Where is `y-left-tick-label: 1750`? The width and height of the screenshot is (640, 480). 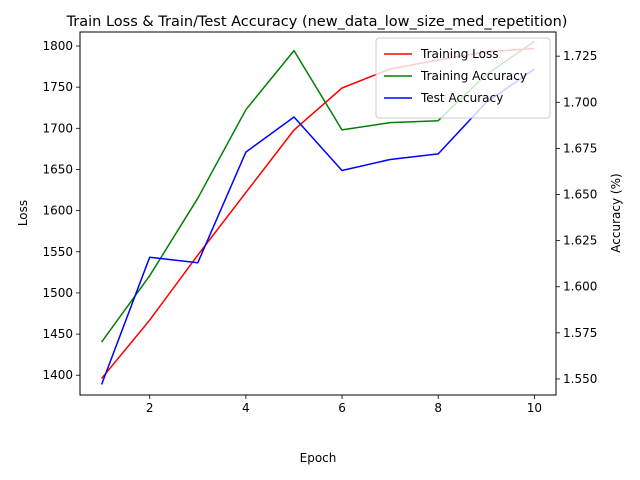
y-left-tick-label: 1750 is located at coordinates (57, 87).